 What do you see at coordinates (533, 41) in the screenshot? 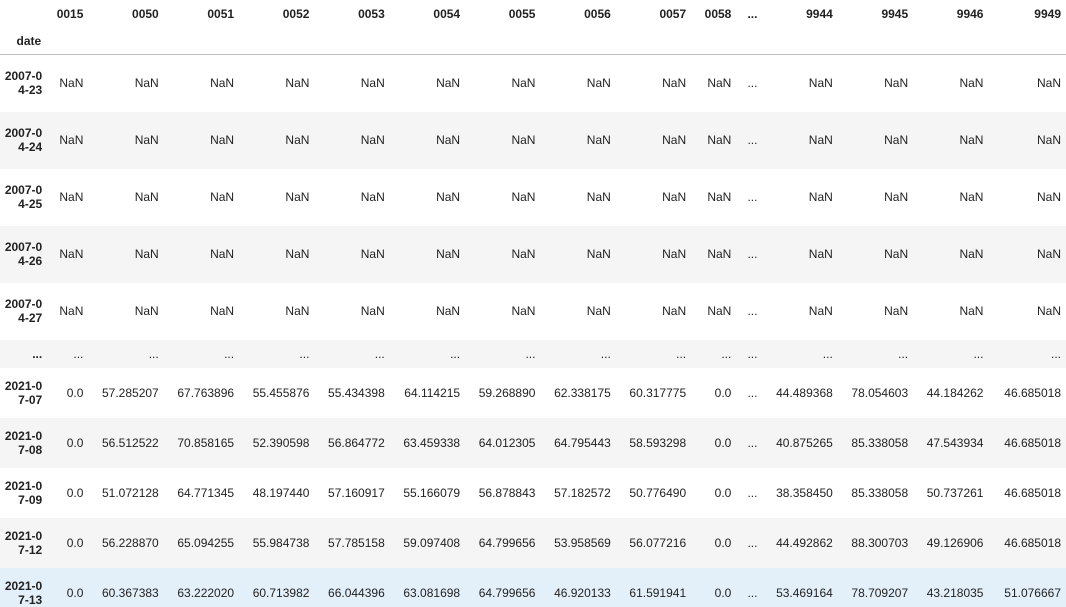
I see `index-name-row: date` at bounding box center [533, 41].